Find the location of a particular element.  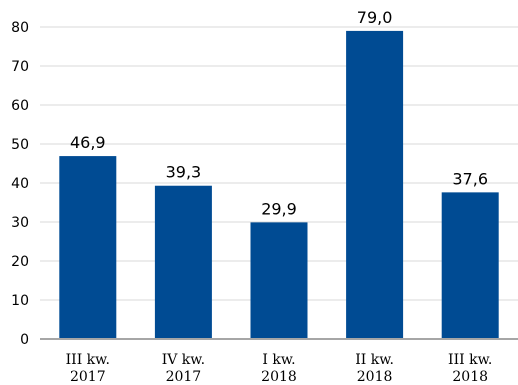

x-tick-label-line: IV kw. is located at coordinates (183, 360).